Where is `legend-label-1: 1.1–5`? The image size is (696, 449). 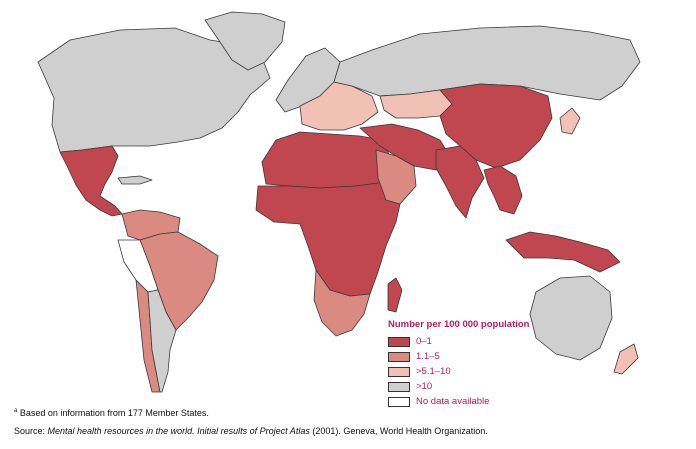 legend-label-1: 1.1–5 is located at coordinates (428, 356).